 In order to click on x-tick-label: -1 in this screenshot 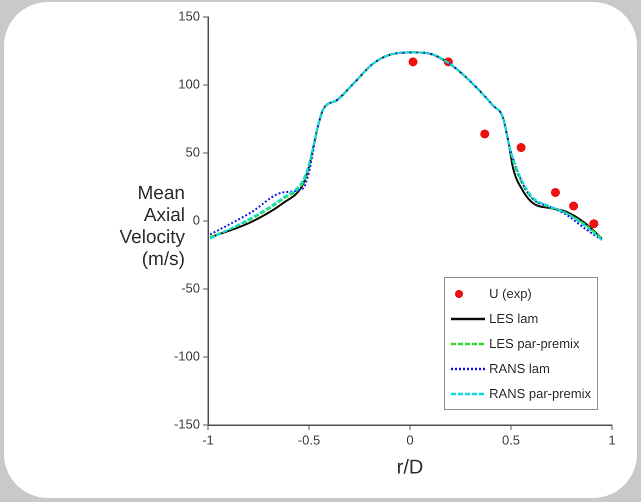, I will do `click(208, 440)`.